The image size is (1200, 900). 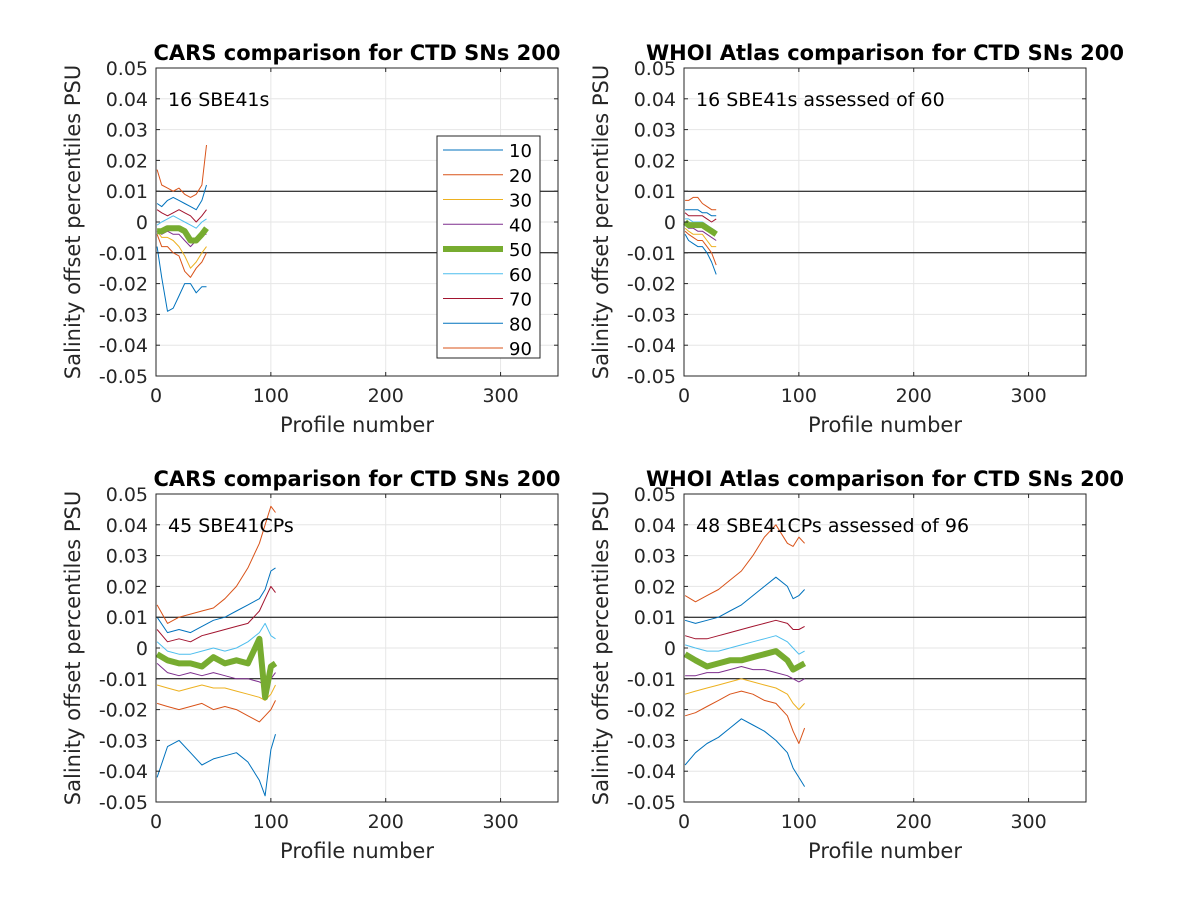 What do you see at coordinates (231, 526) in the screenshot?
I see `annotation-text: 45 SBE41CPs` at bounding box center [231, 526].